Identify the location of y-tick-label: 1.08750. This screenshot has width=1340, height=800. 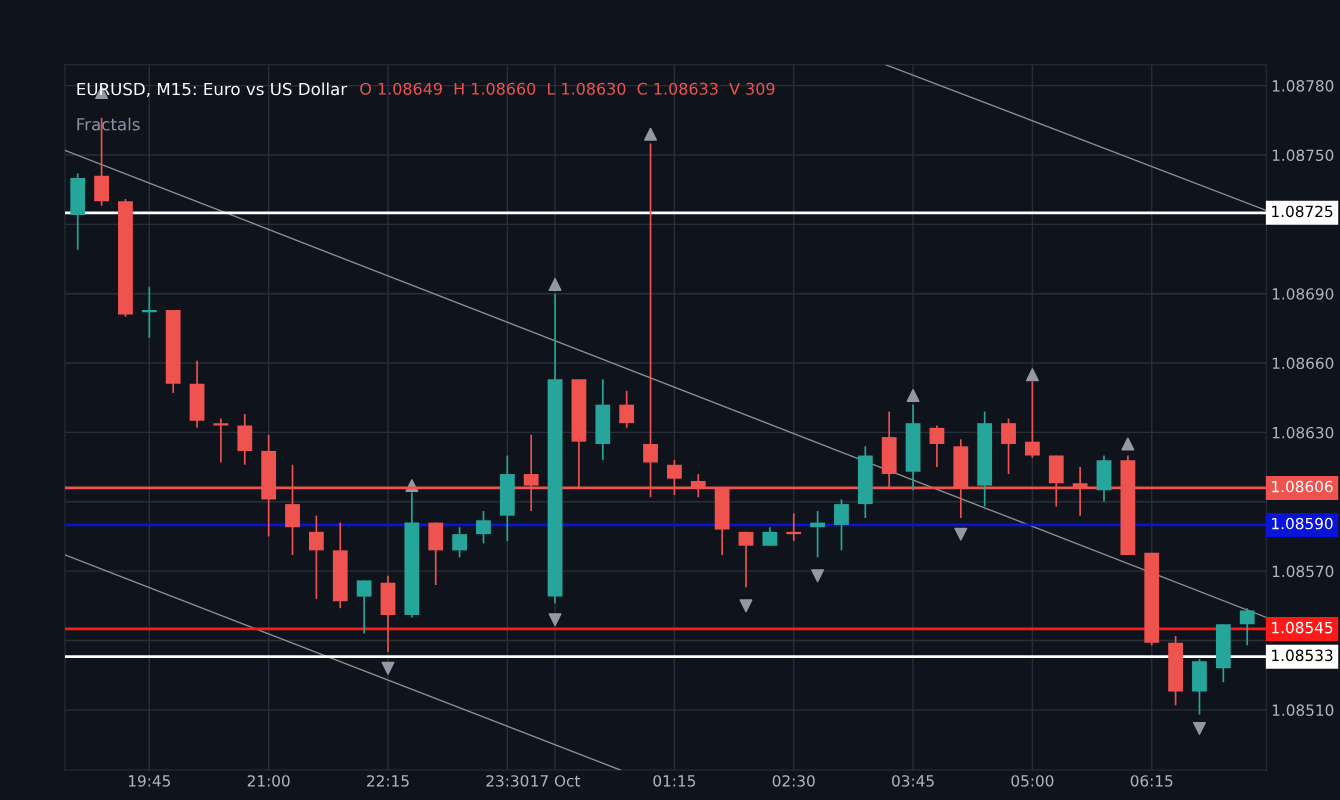
(1303, 155).